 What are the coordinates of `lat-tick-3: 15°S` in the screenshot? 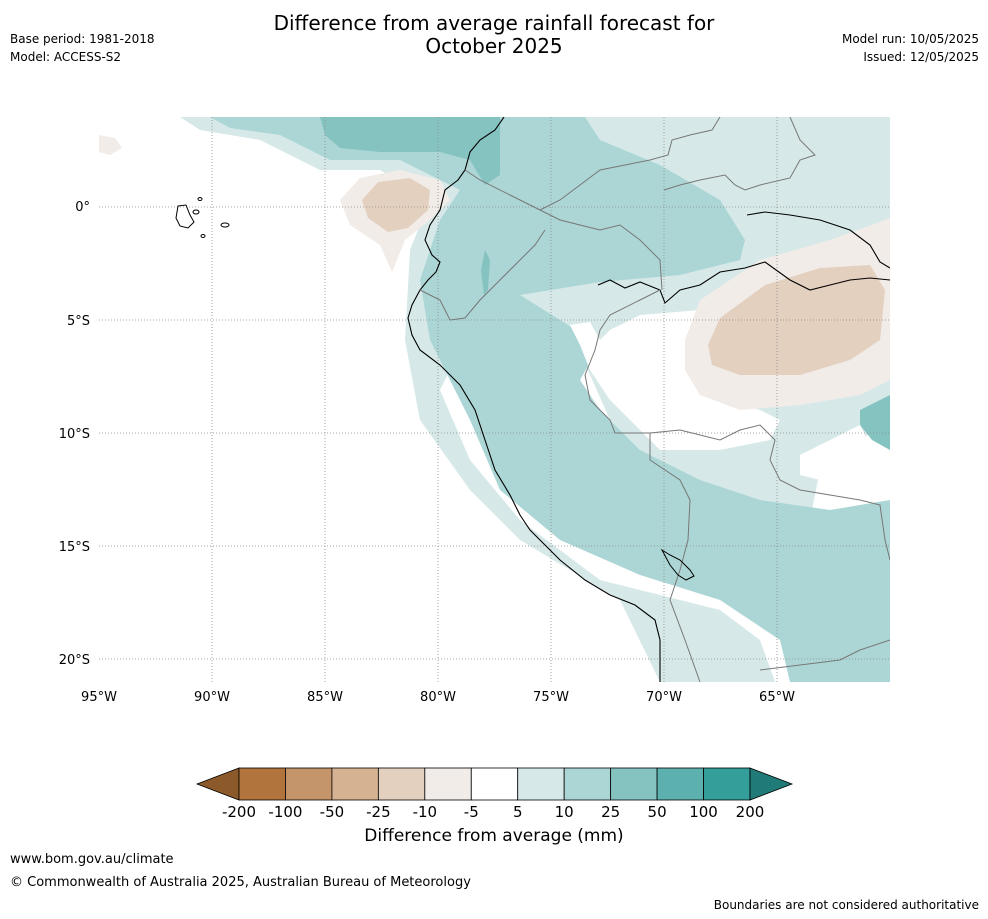 It's located at (74, 547).